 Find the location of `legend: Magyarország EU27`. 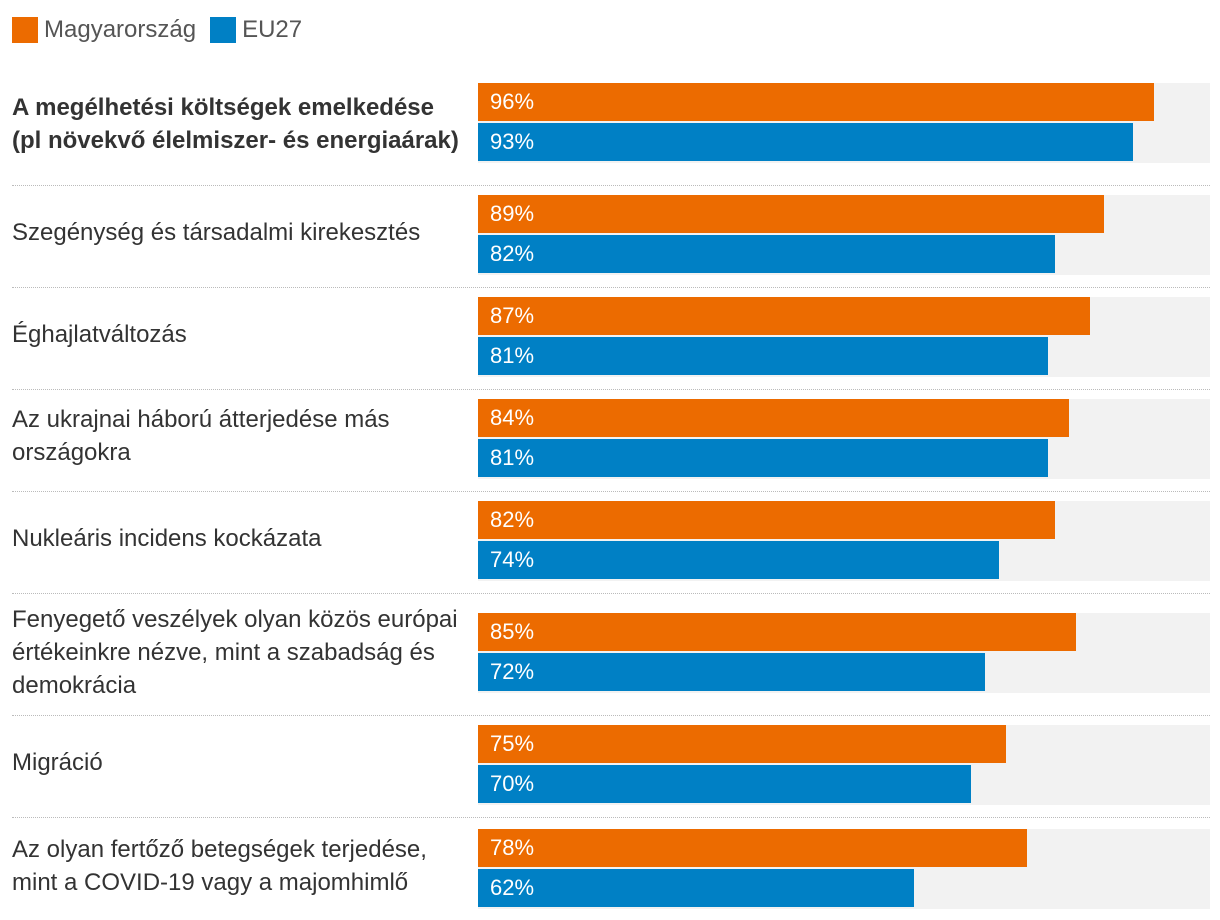

legend: Magyarország EU27 is located at coordinates (164, 30).